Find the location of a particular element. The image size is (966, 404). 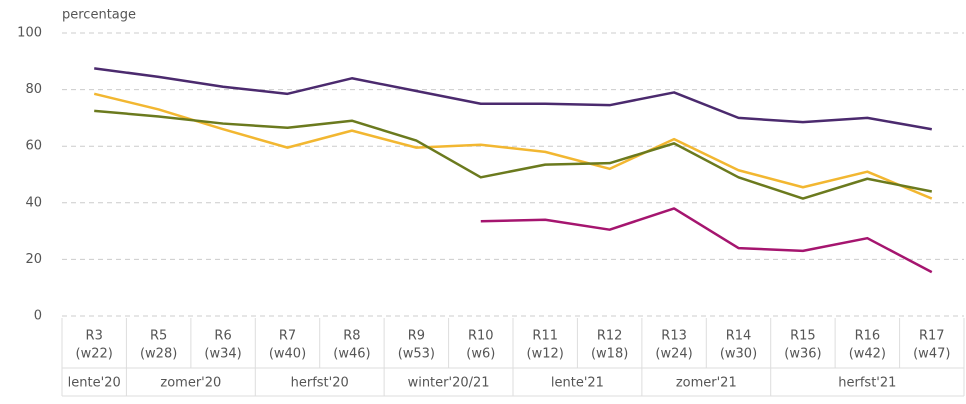

y-tick-label: 80 is located at coordinates (33, 89).